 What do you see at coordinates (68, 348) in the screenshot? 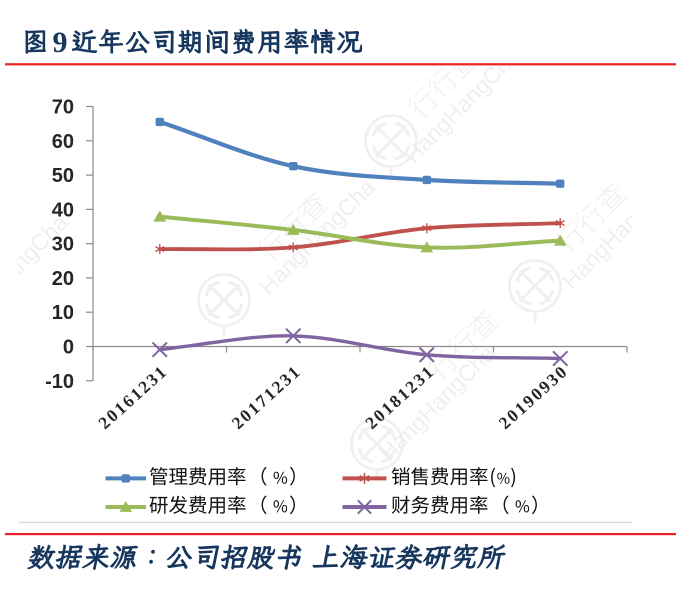
I see `svg-text: 0` at bounding box center [68, 348].